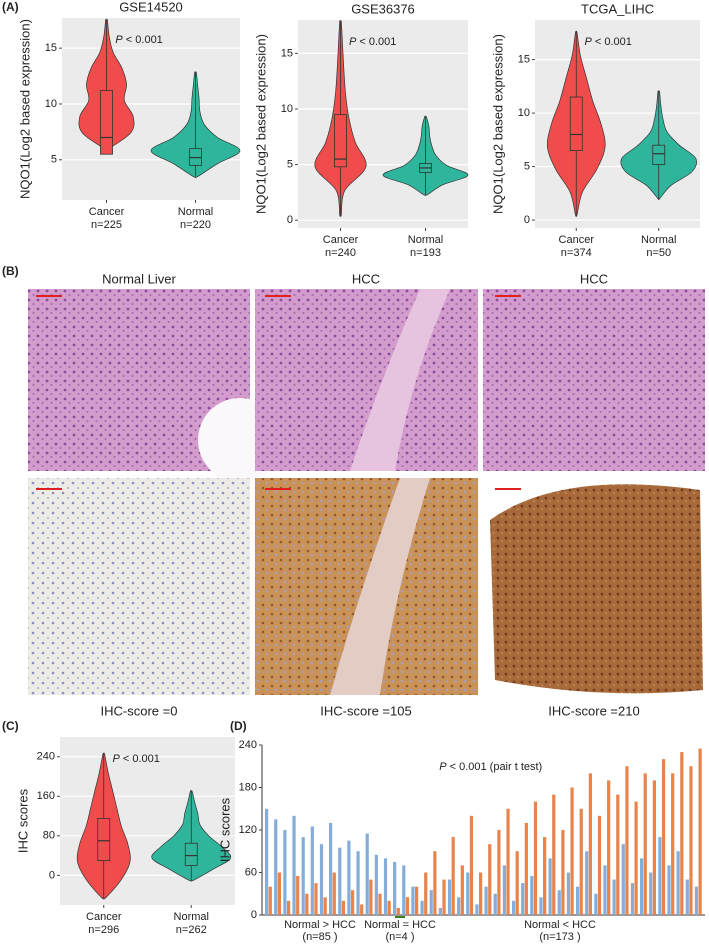 The height and width of the screenshot is (944, 709). Describe the element at coordinates (151, 7) in the screenshot. I see `chart-title: GSE14520` at that location.